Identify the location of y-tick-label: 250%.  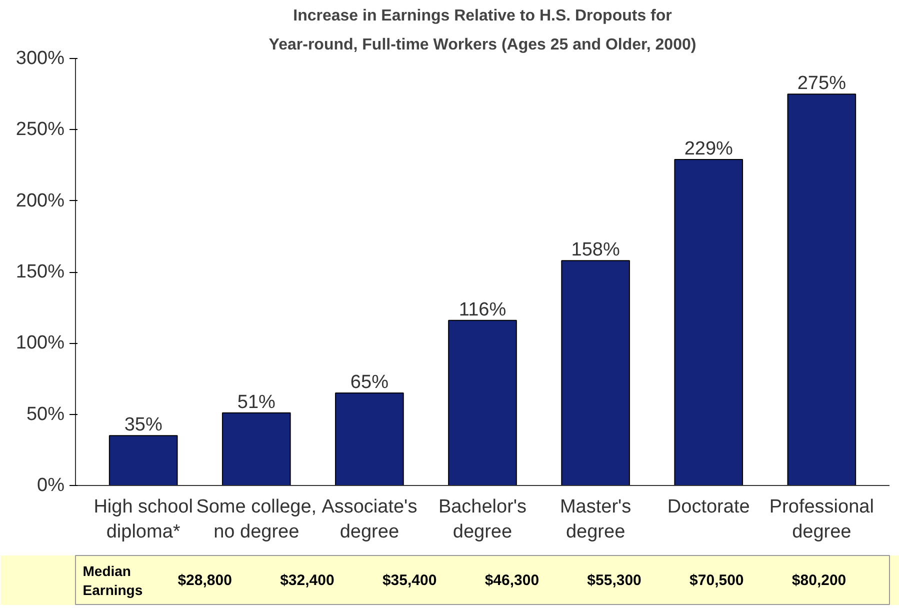
(40, 129).